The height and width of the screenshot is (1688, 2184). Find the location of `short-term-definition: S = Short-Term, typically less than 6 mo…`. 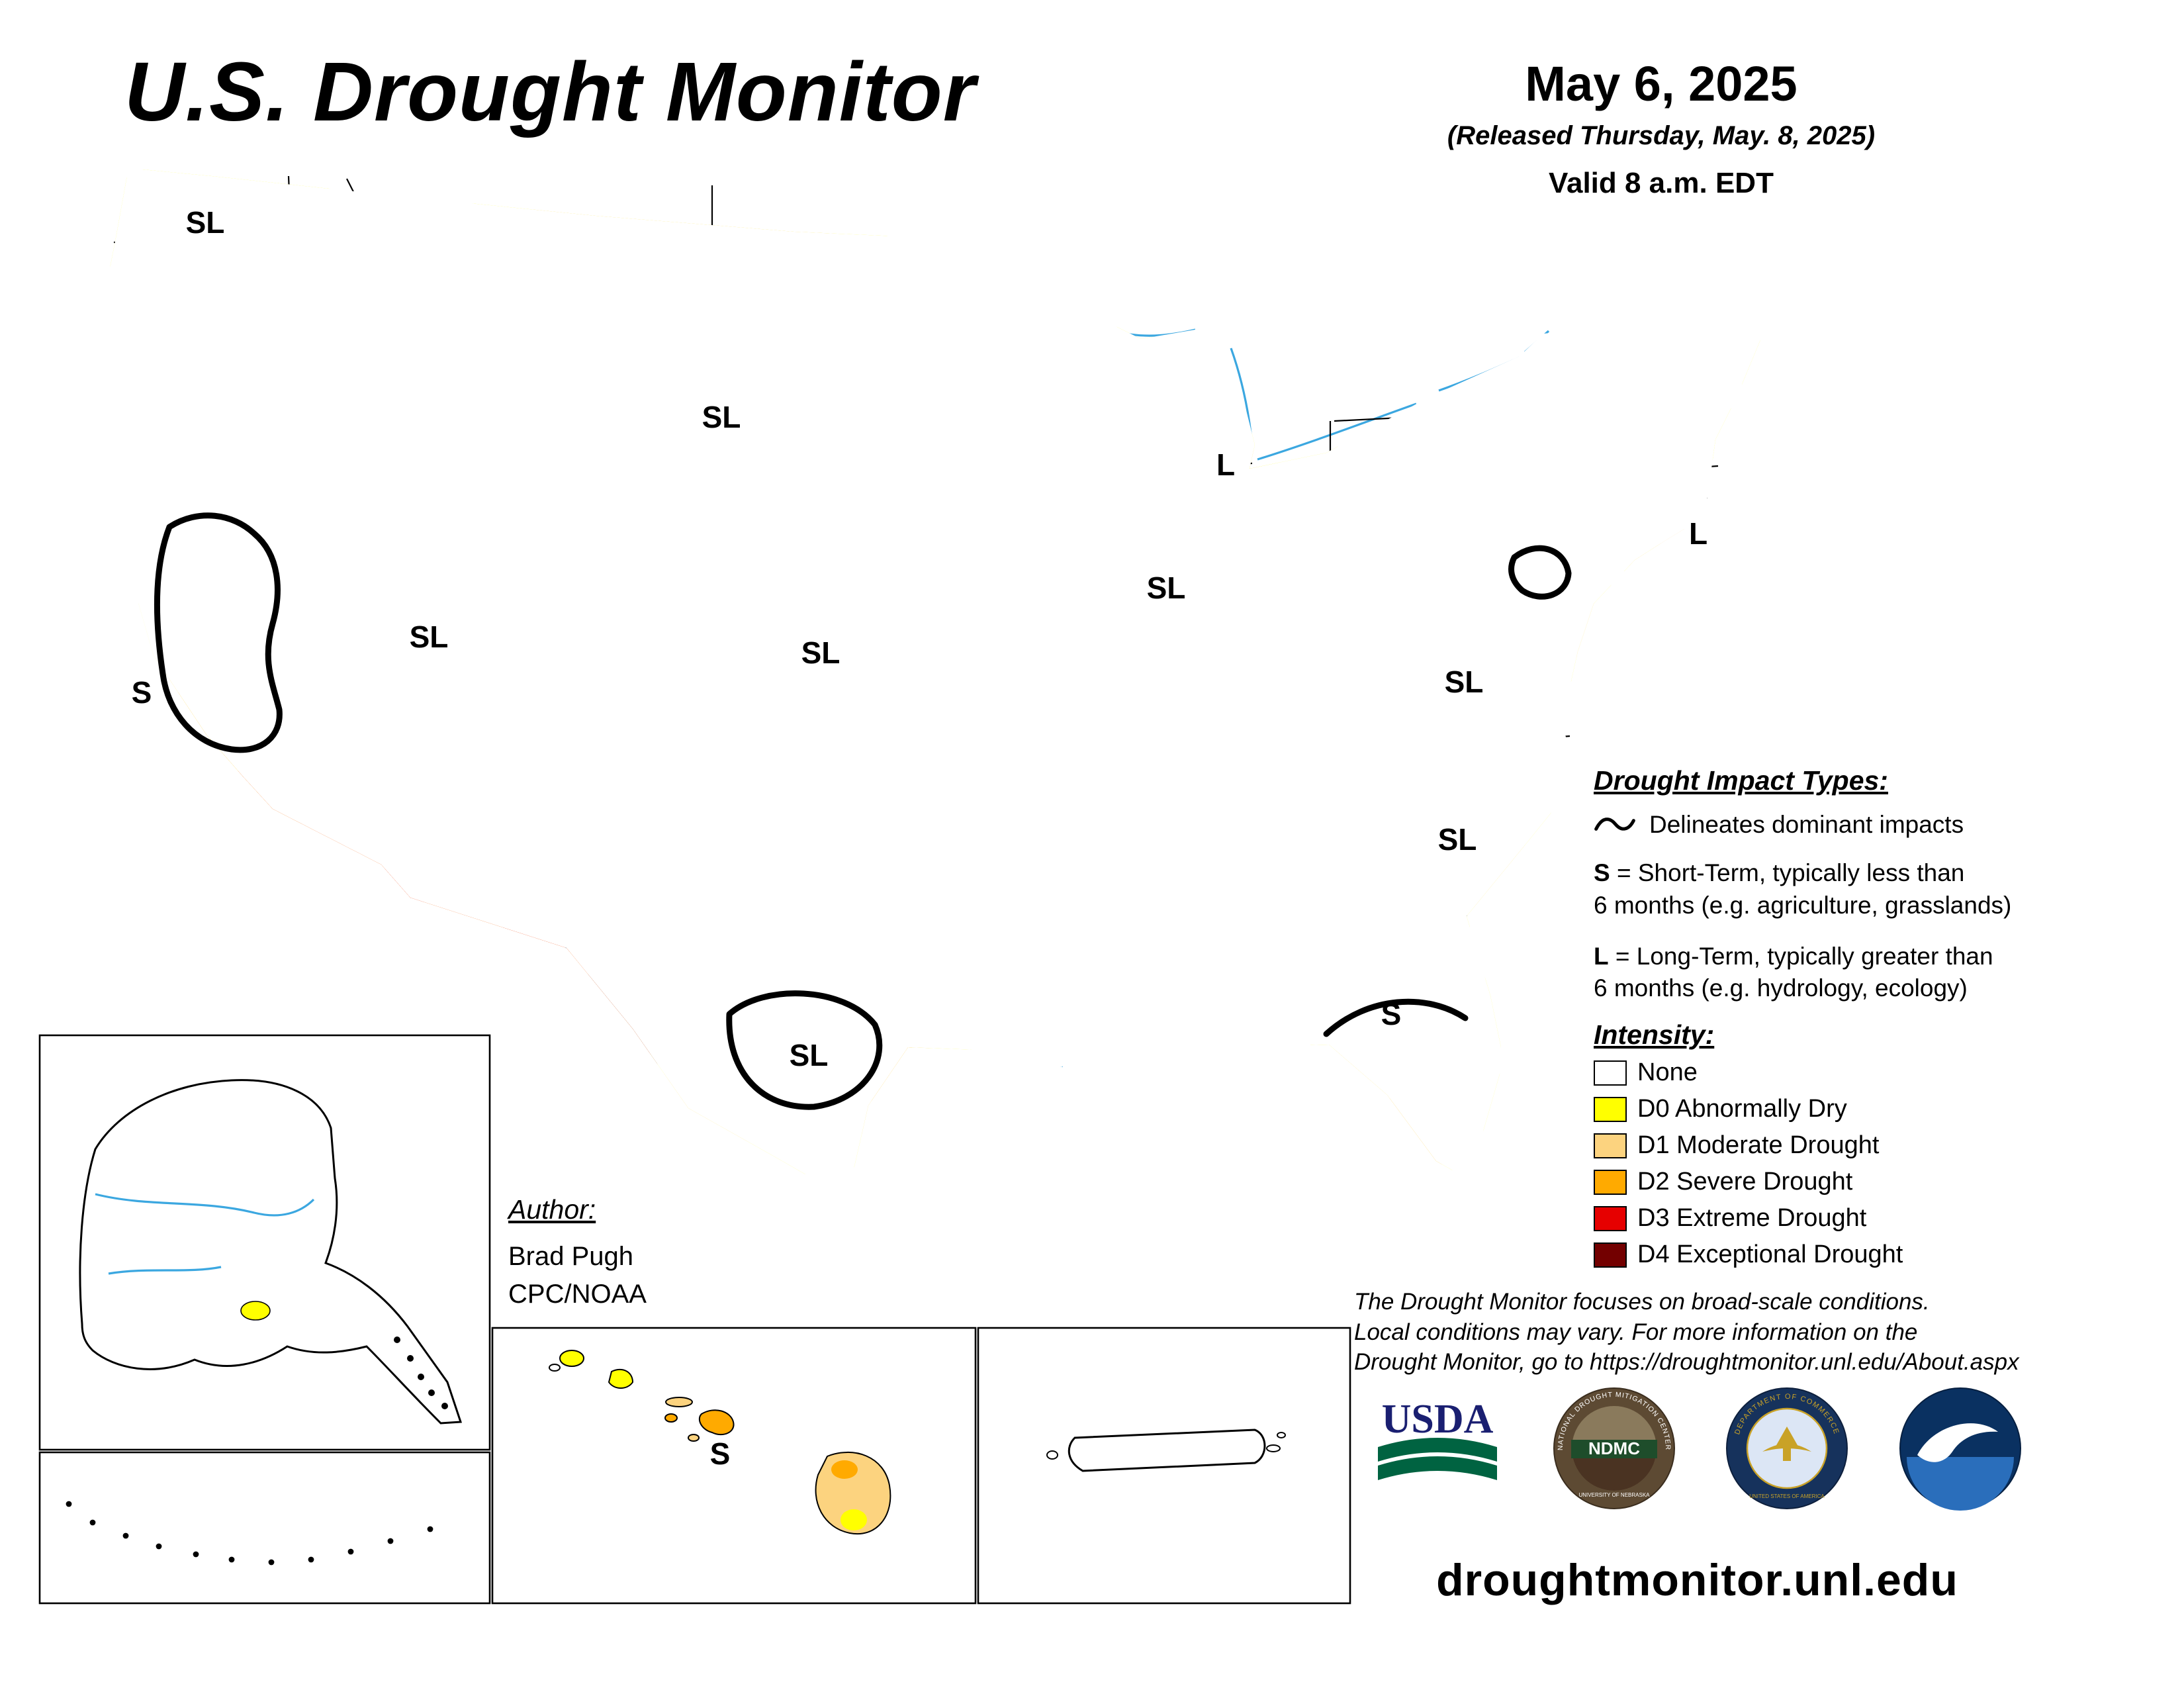

short-term-definition: S = Short-Term, typically less than 6 mo… is located at coordinates (1803, 889).